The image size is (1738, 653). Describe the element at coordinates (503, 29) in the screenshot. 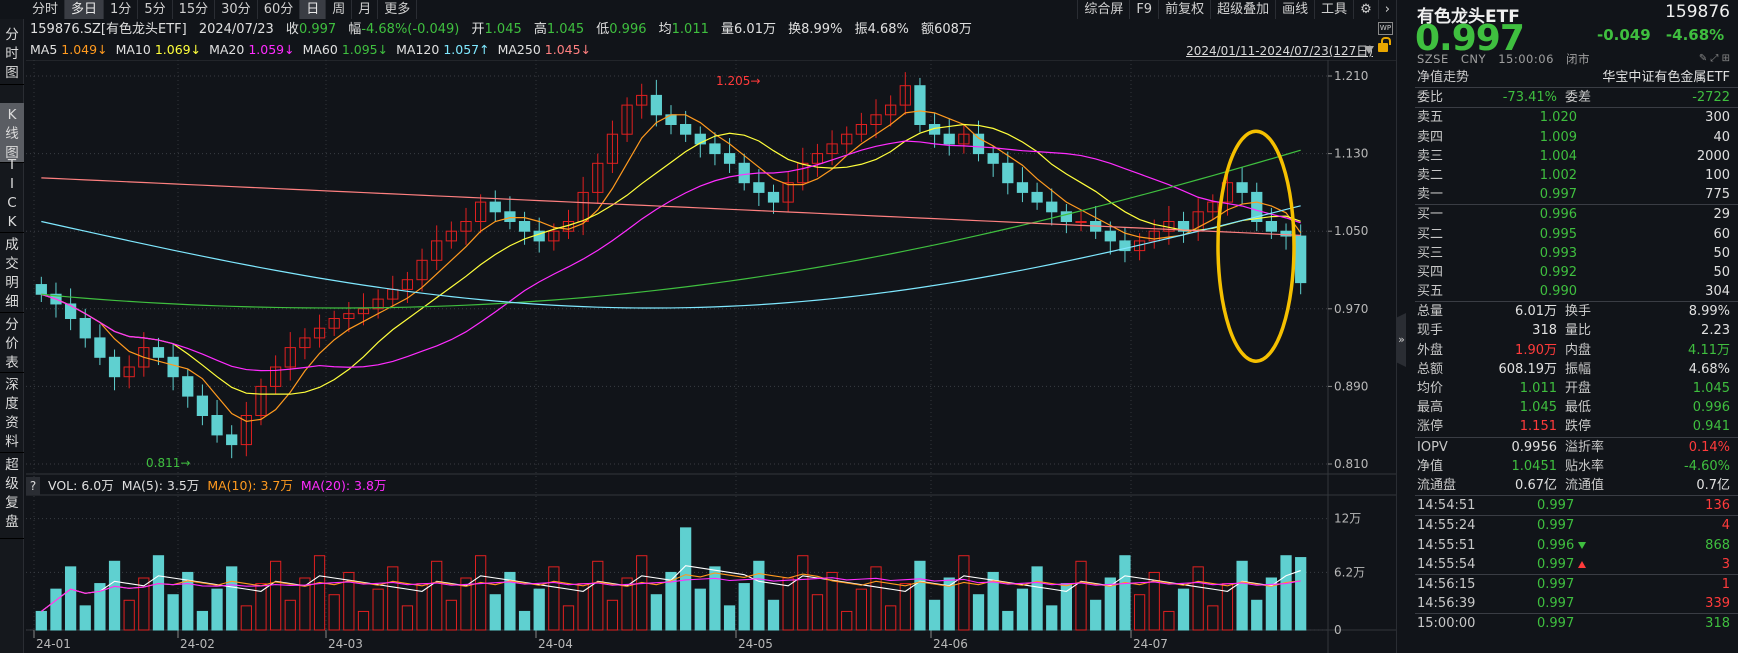

I see `open-value: 1.045` at that location.